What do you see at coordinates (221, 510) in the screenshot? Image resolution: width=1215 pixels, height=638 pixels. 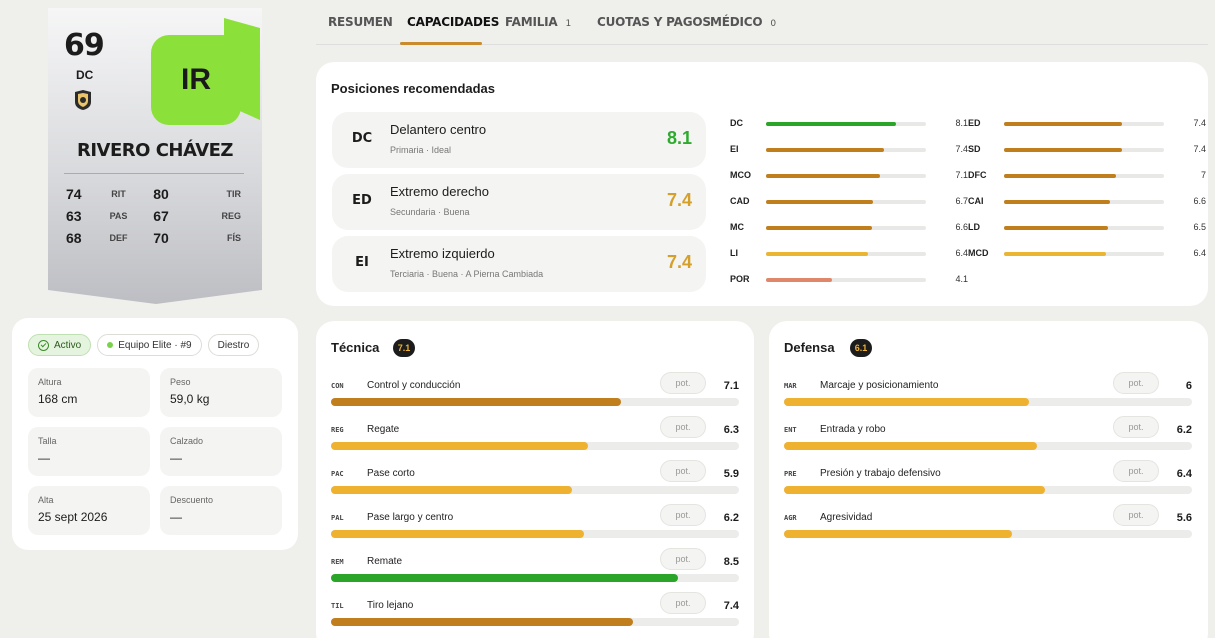 I see `info-discount: Descuento —` at bounding box center [221, 510].